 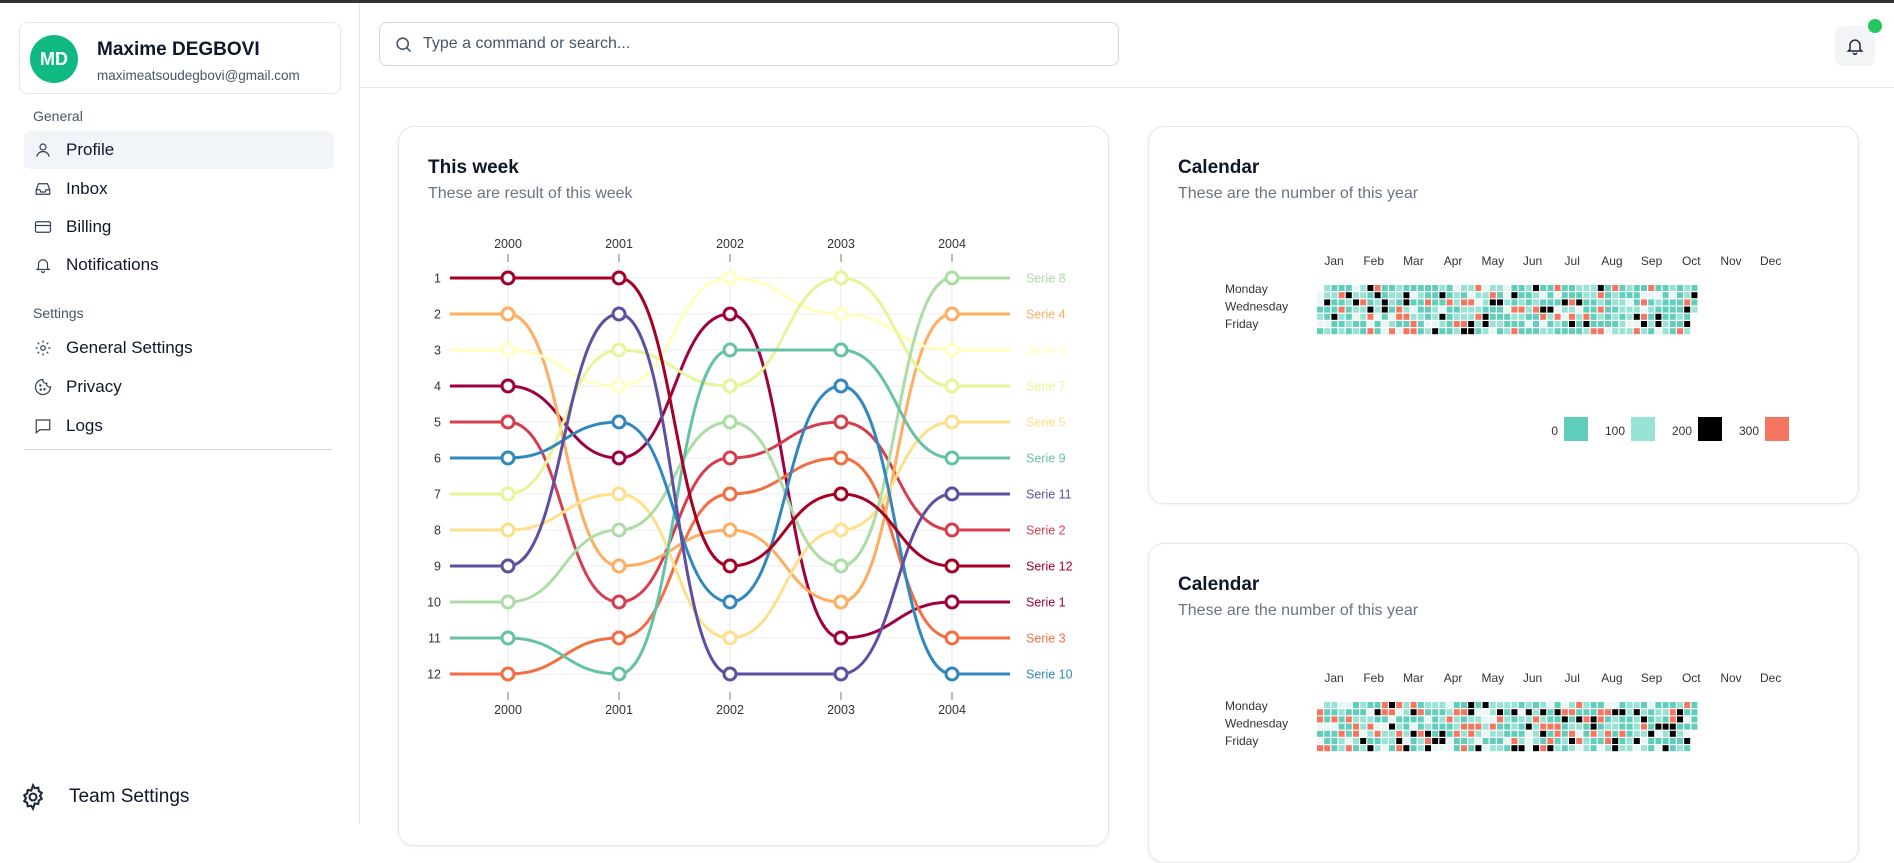 I want to click on notifications-button, so click(x=1855, y=46).